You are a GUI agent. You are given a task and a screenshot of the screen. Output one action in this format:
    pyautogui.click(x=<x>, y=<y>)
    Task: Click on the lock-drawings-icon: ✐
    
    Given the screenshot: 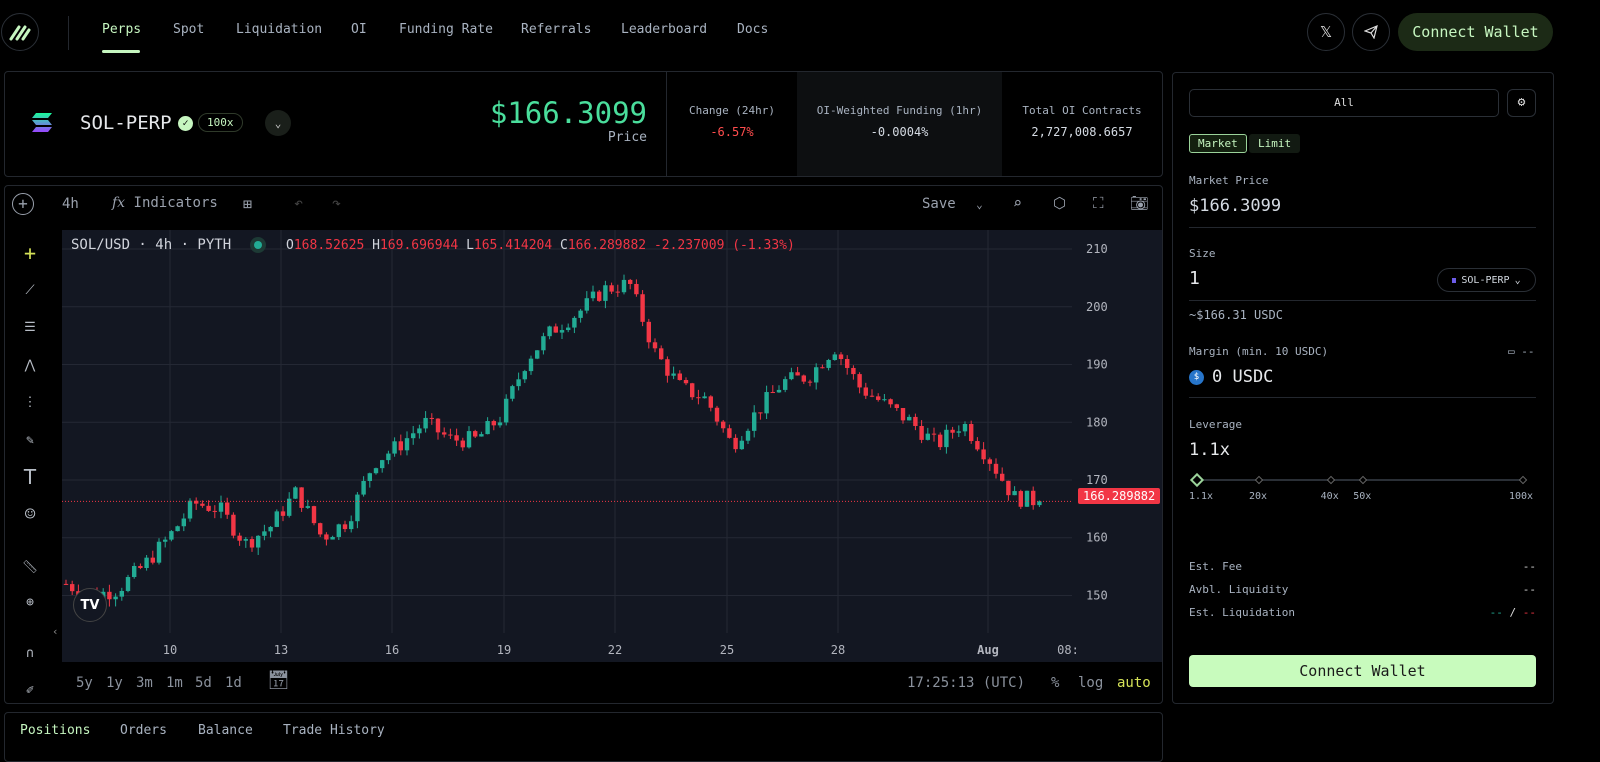 What is the action you would take?
    pyautogui.click(x=30, y=690)
    